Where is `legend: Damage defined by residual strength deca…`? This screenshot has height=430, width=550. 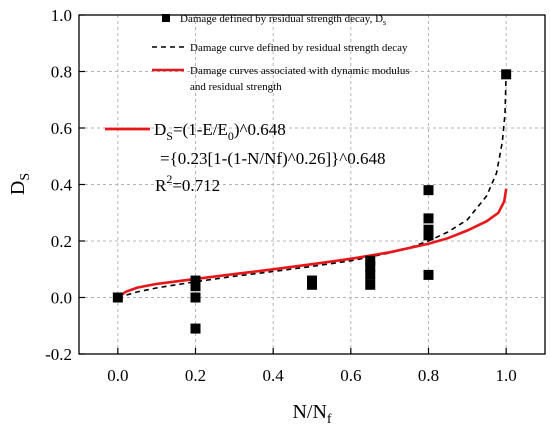 legend: Damage defined by residual strength deca… is located at coordinates (281, 53).